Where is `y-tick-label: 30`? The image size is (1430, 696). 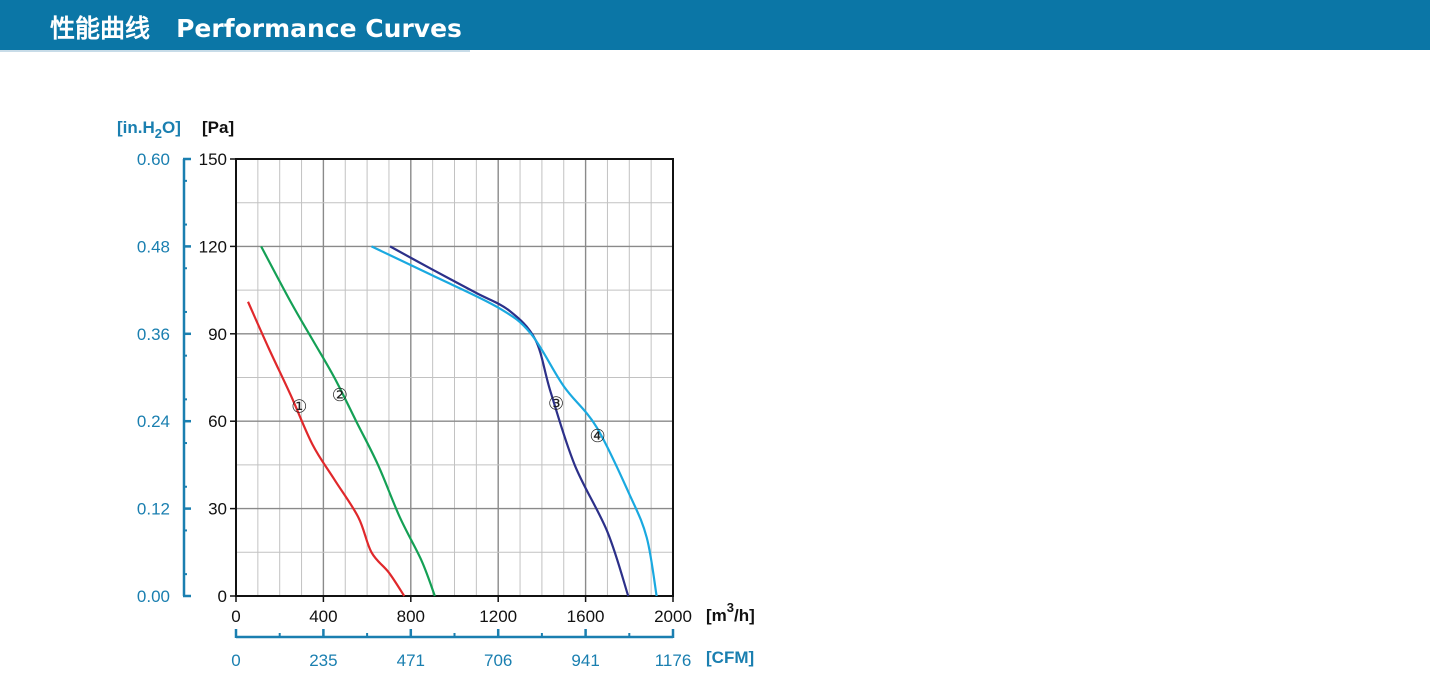
y-tick-label: 30 is located at coordinates (217, 509).